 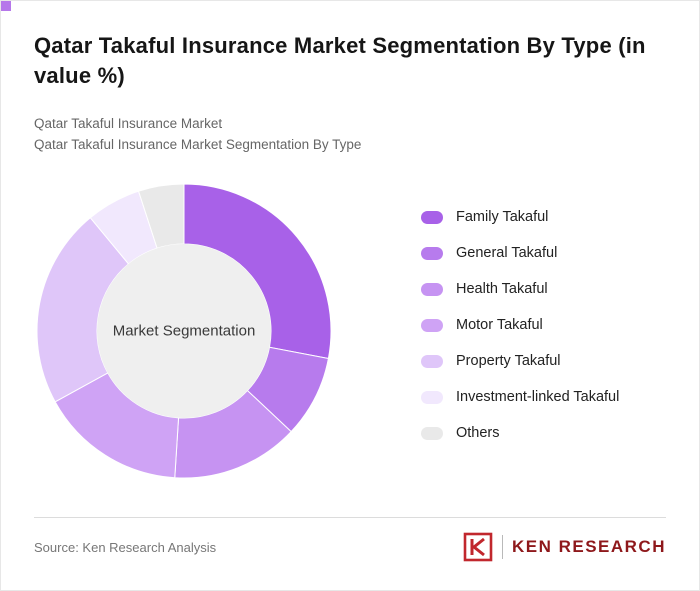 What do you see at coordinates (538, 397) in the screenshot?
I see `legend-label-investment-linked-takaful: Investment-linked Takaful` at bounding box center [538, 397].